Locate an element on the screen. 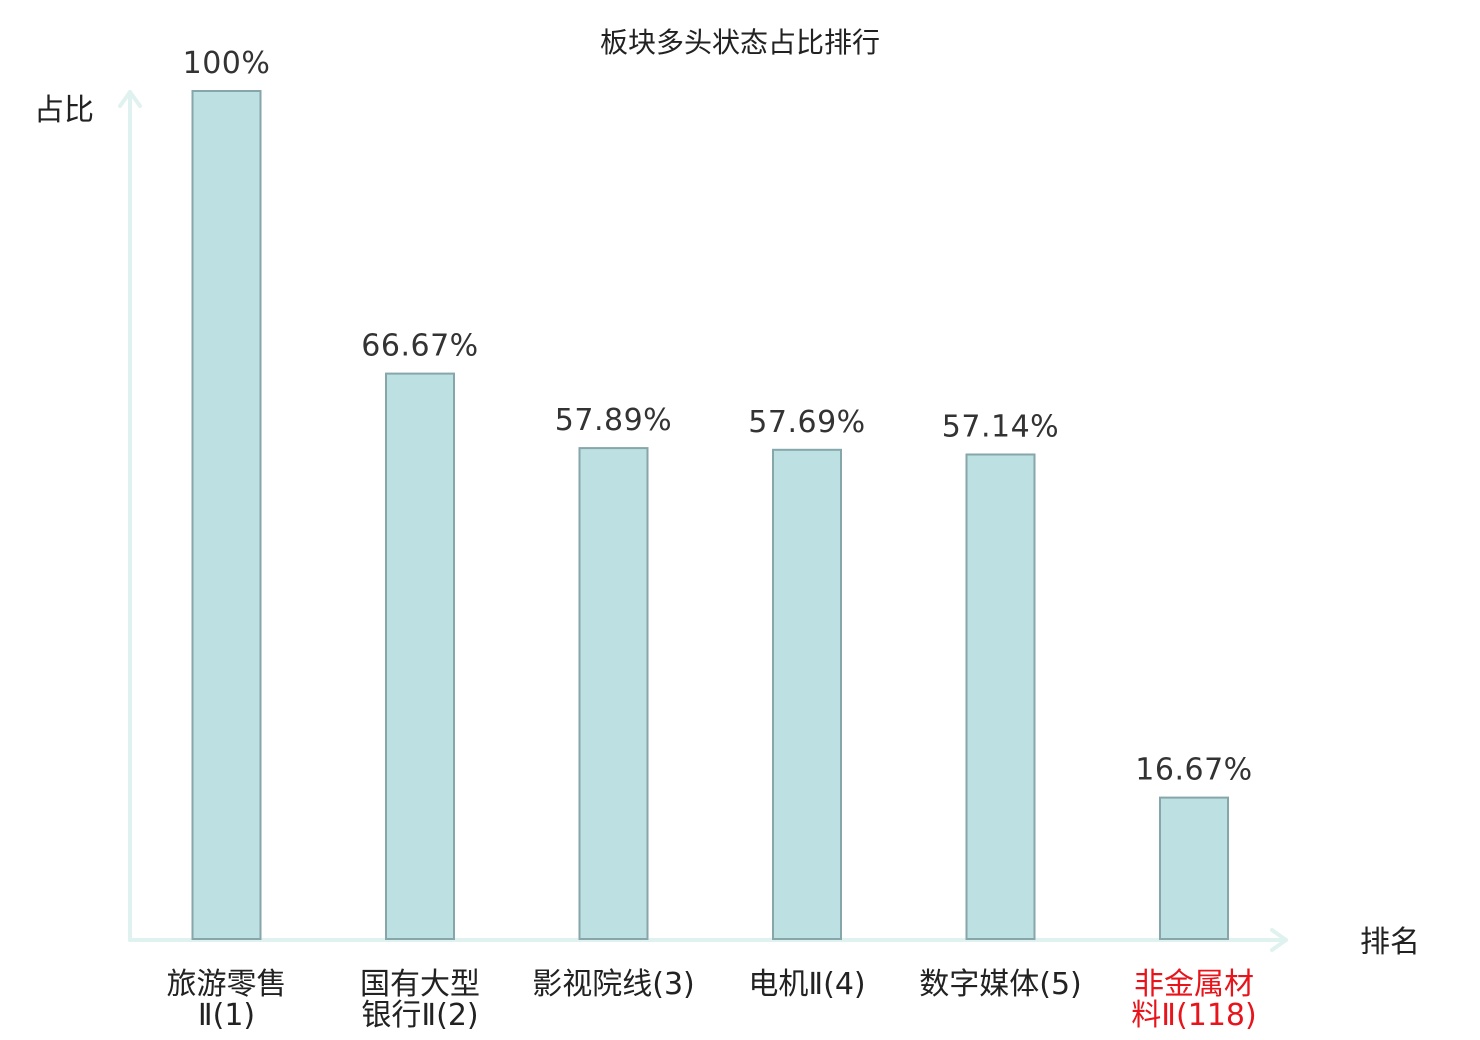 This screenshot has height=1040, width=1480. category-label-5-line-1: 数字媒体(5) is located at coordinates (1000, 984).